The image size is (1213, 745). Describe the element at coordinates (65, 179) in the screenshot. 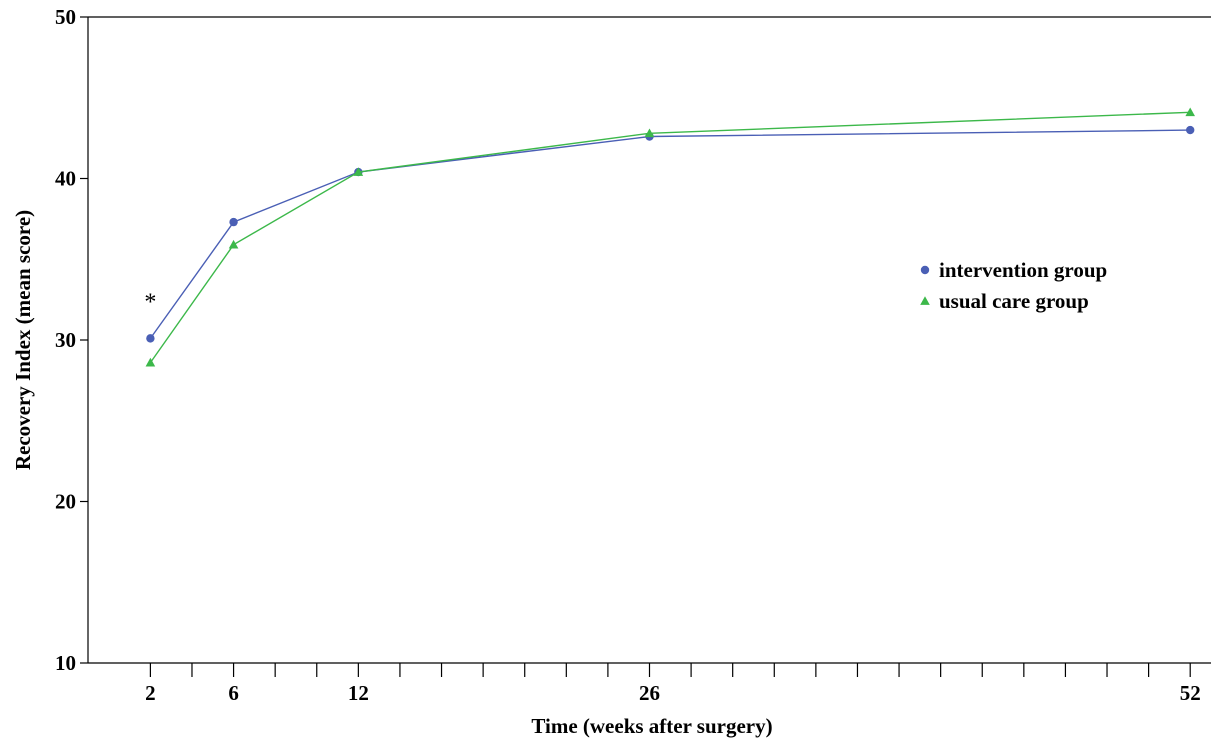

I see `y-tick-label: 40` at that location.